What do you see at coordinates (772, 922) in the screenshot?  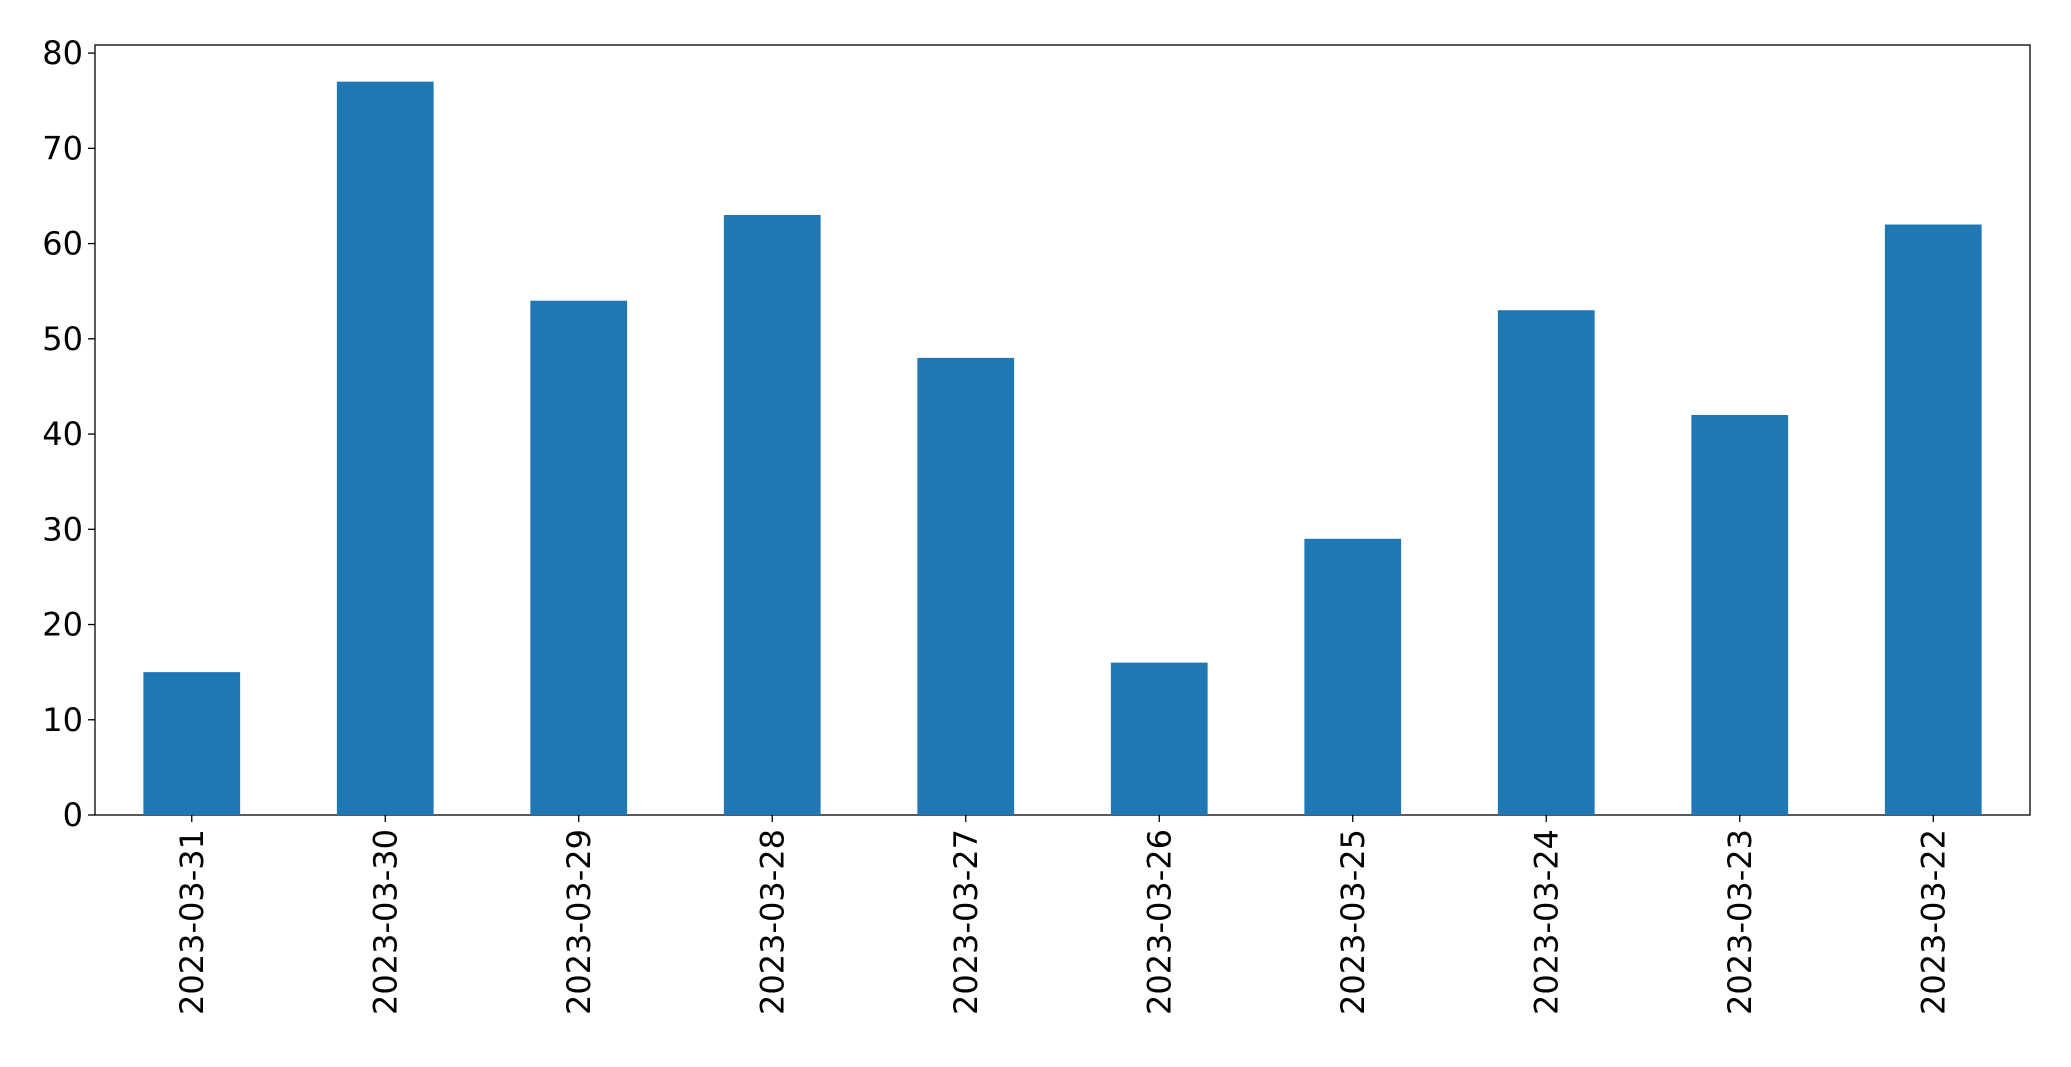 I see `x-tick-label: 2023-03-28` at bounding box center [772, 922].